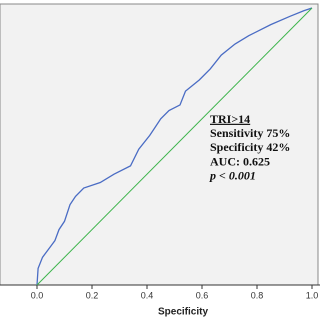 Image resolution: width=320 pixels, height=325 pixels. What do you see at coordinates (232, 176) in the screenshot?
I see `annotation-line: p < 0.001` at bounding box center [232, 176].